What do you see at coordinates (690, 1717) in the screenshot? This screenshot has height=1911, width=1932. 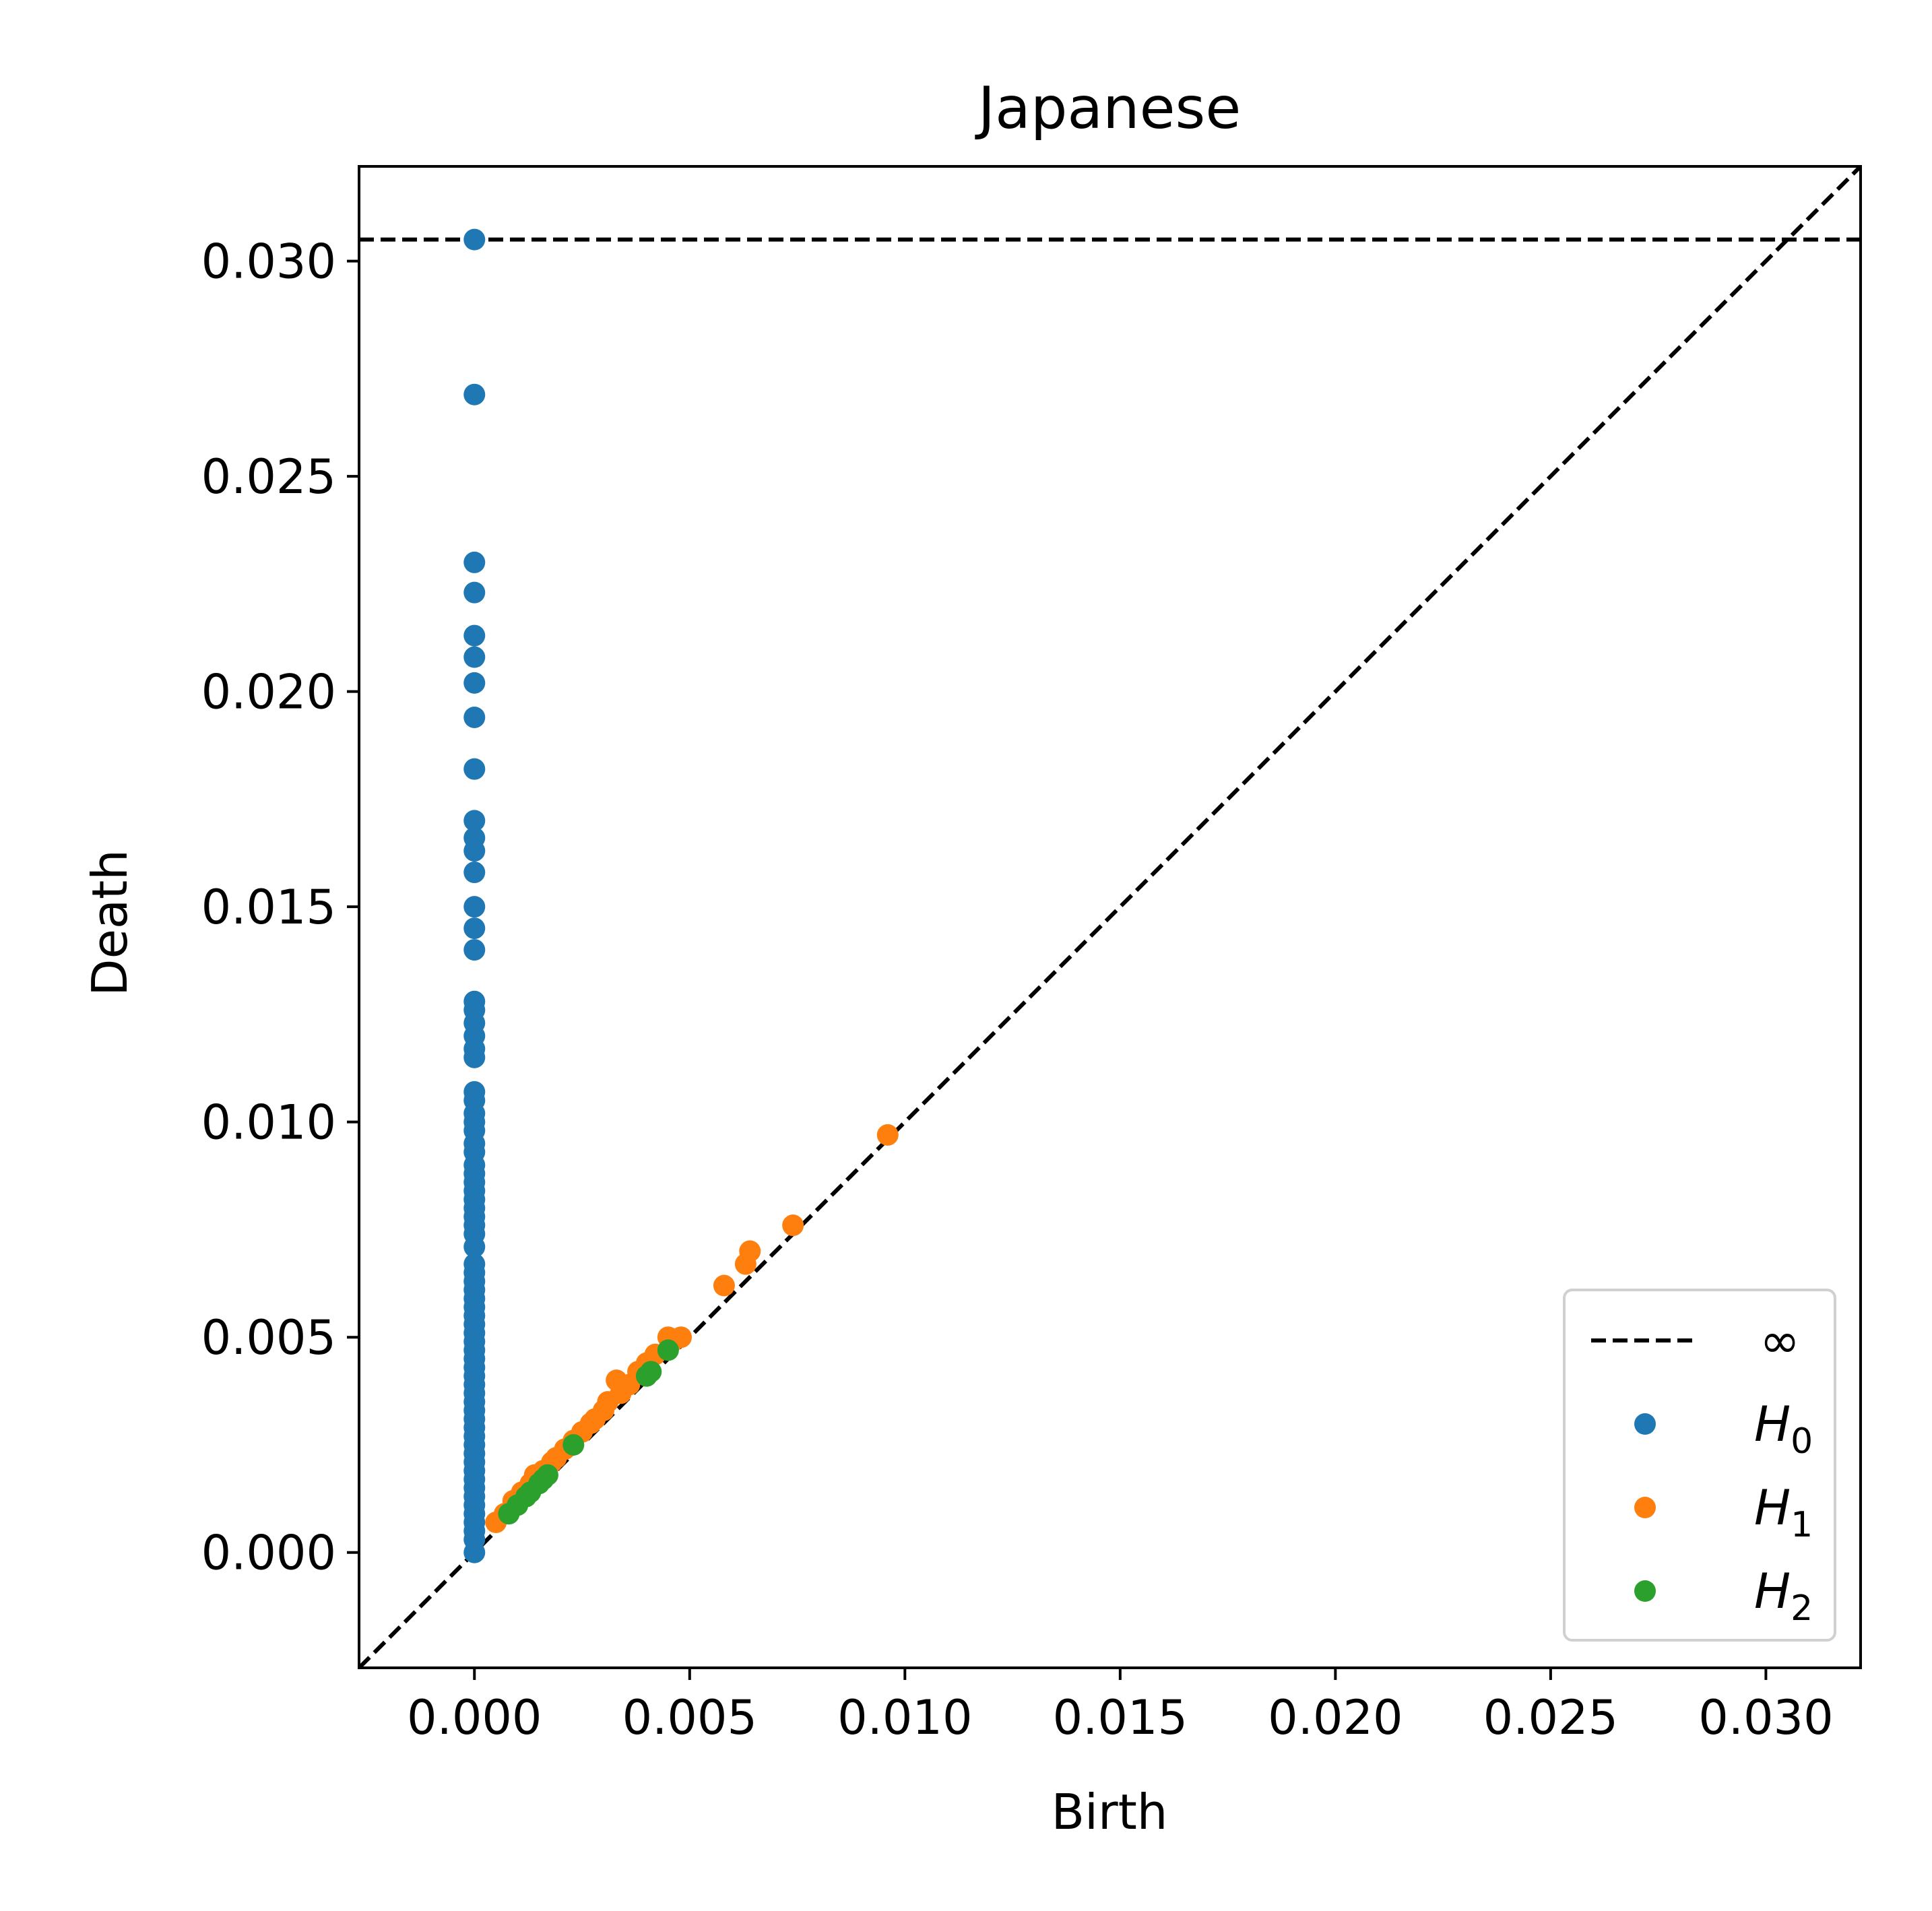 I see `x-tick-label: 0.005` at bounding box center [690, 1717].